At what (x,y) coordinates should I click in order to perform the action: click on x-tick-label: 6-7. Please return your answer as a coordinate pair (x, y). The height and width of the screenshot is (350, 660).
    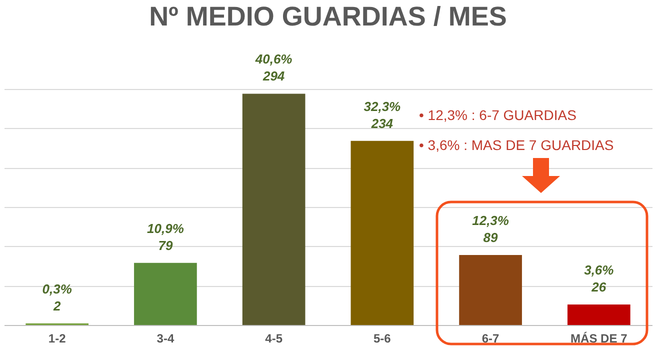
    Looking at the image, I should click on (491, 339).